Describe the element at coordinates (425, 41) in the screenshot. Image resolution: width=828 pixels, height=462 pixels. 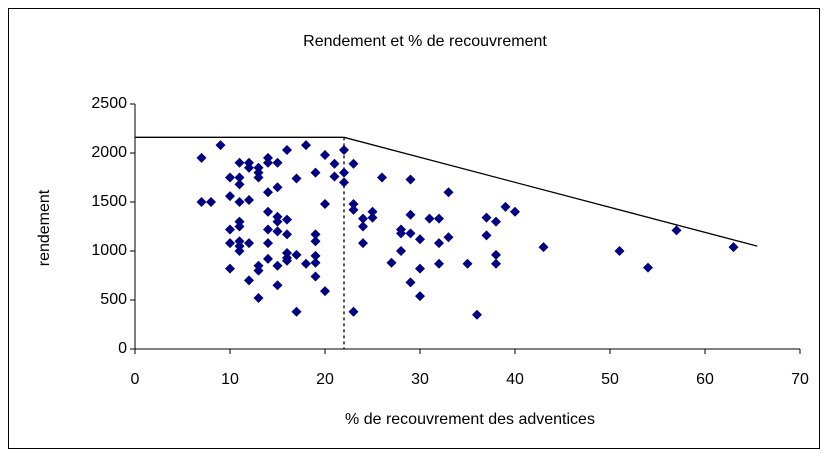
I see `chart-title: Rendement et % de recouvrement` at that location.